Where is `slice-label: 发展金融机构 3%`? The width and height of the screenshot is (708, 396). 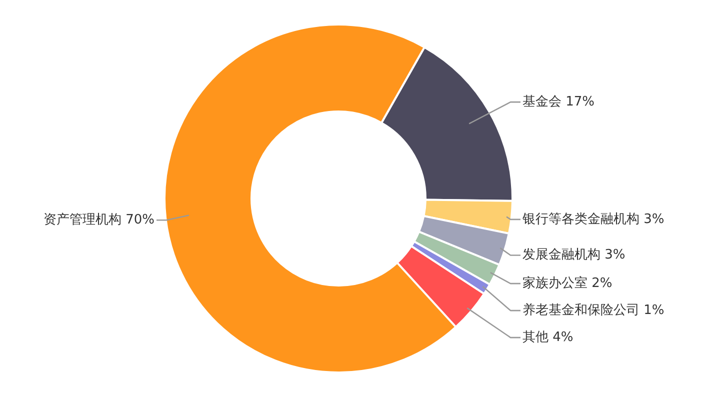
slice-label: 发展金融机构 3% is located at coordinates (574, 255).